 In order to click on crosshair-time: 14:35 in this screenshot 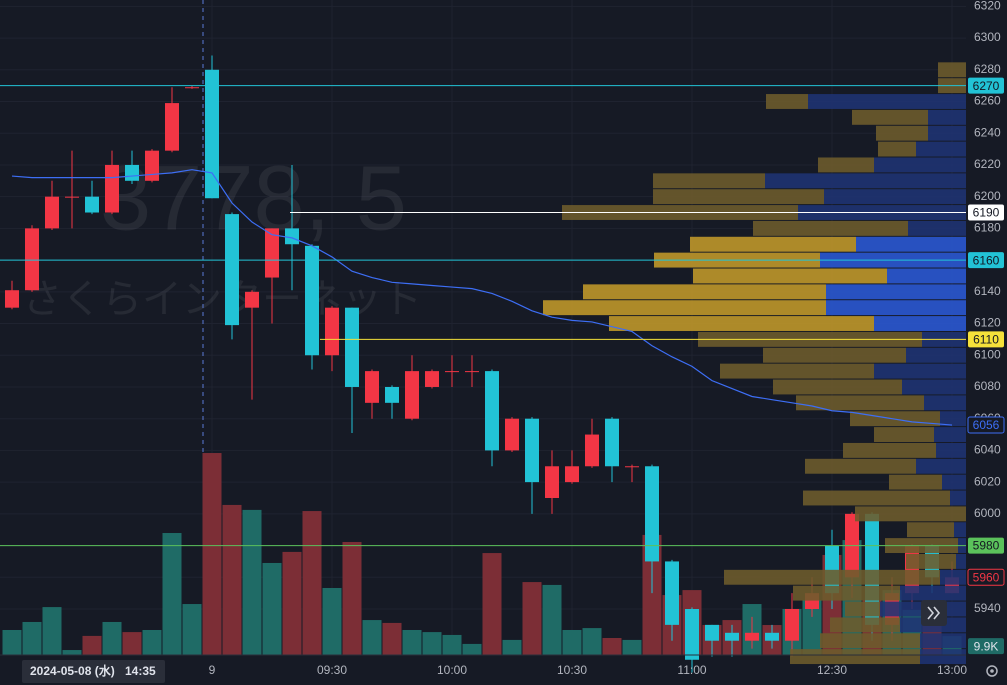, I will do `click(140, 671)`.